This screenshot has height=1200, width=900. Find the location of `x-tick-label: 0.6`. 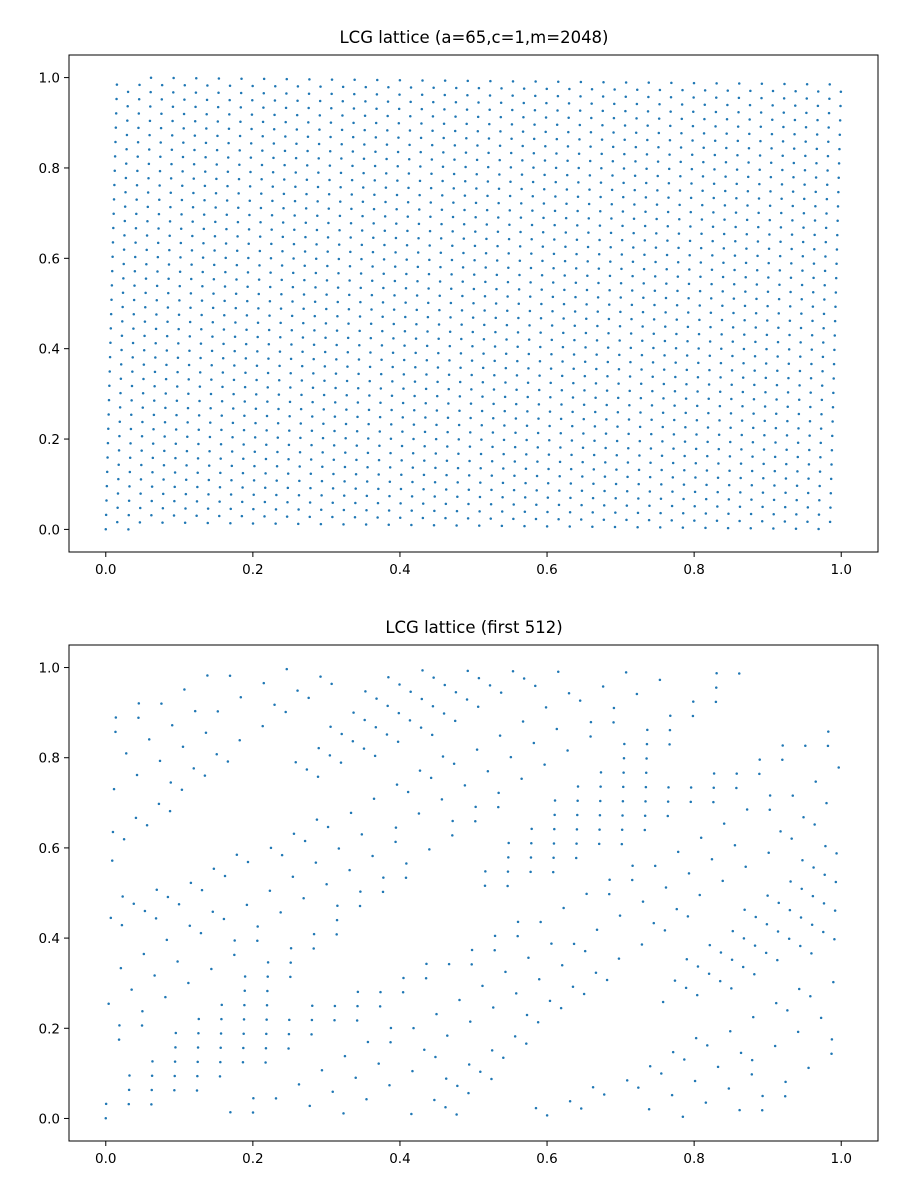

x-tick-label: 0.6 is located at coordinates (546, 570).